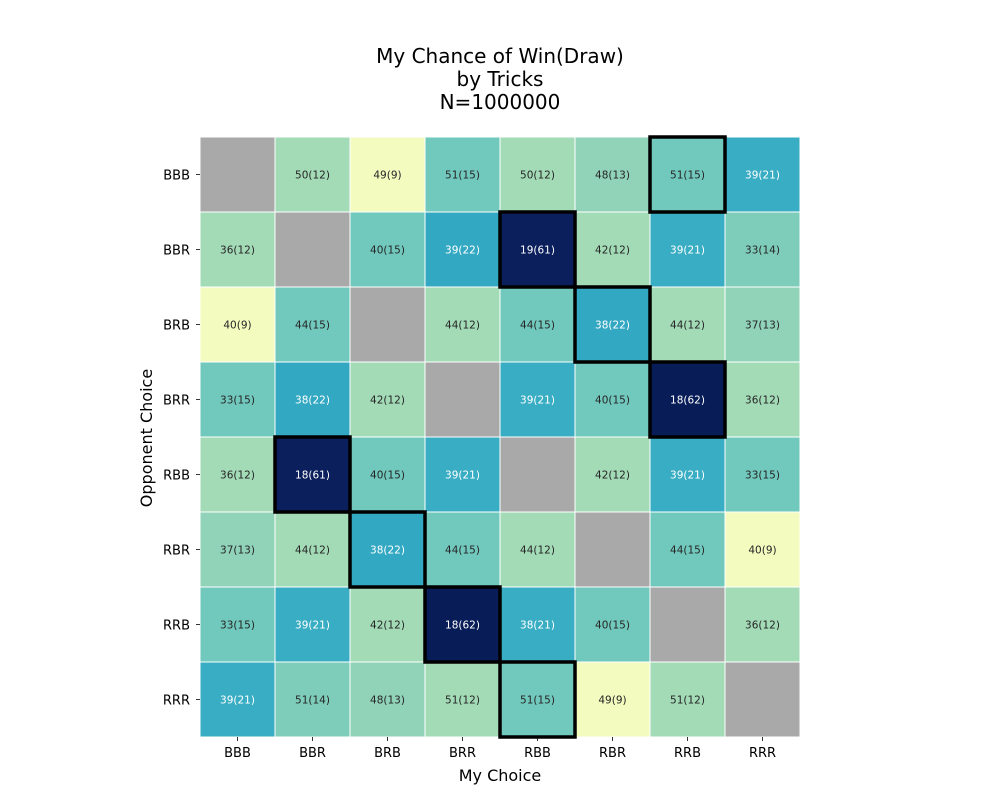 This screenshot has width=1000, height=800. What do you see at coordinates (176, 176) in the screenshot?
I see `y-tick-label: BBB` at bounding box center [176, 176].